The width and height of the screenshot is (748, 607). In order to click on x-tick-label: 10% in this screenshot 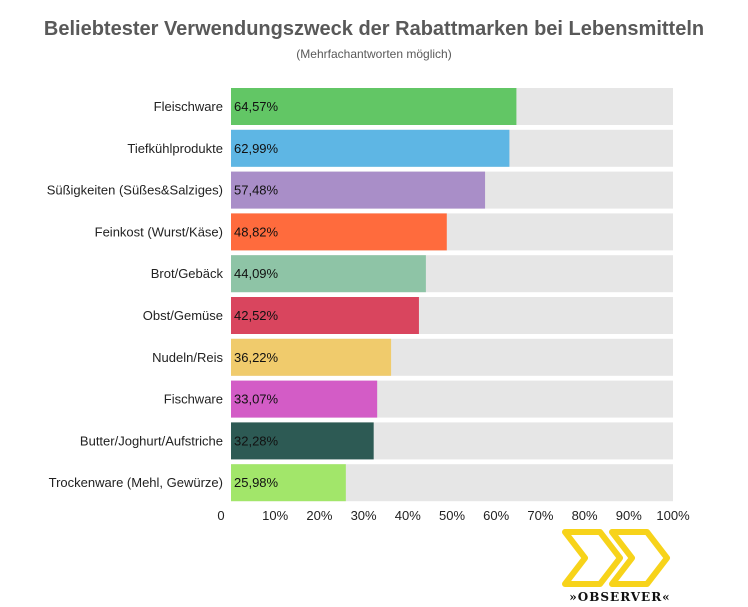, I will do `click(275, 515)`.